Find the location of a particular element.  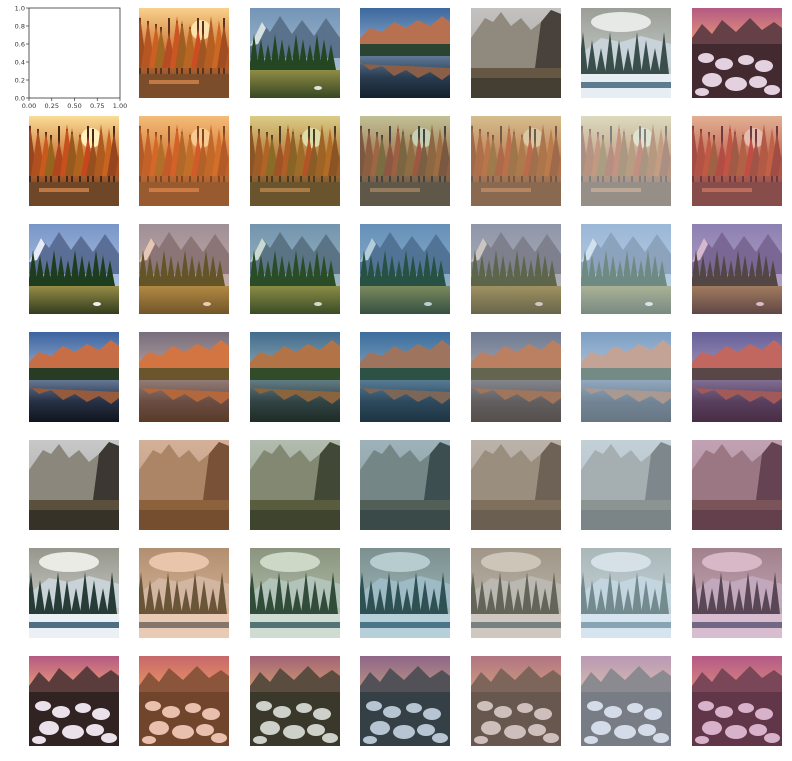

forest-floor is located at coordinates (74, 194).